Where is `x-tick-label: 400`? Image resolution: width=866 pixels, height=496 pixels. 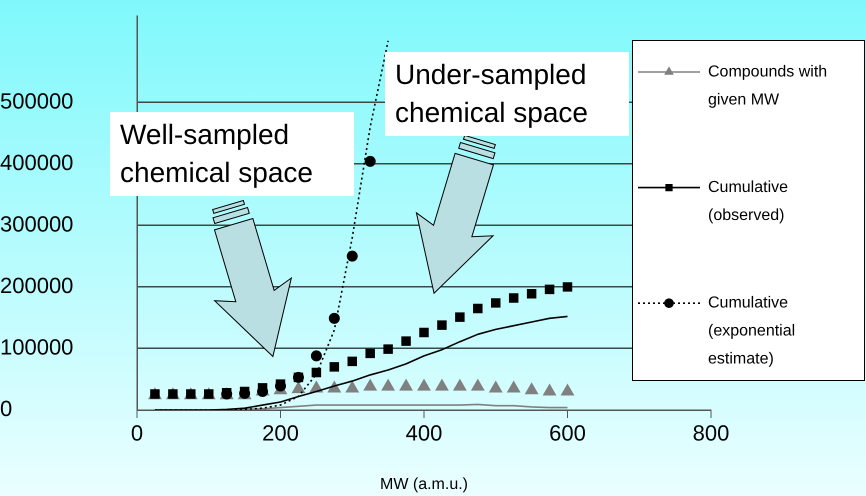
x-tick-label: 400 is located at coordinates (424, 433).